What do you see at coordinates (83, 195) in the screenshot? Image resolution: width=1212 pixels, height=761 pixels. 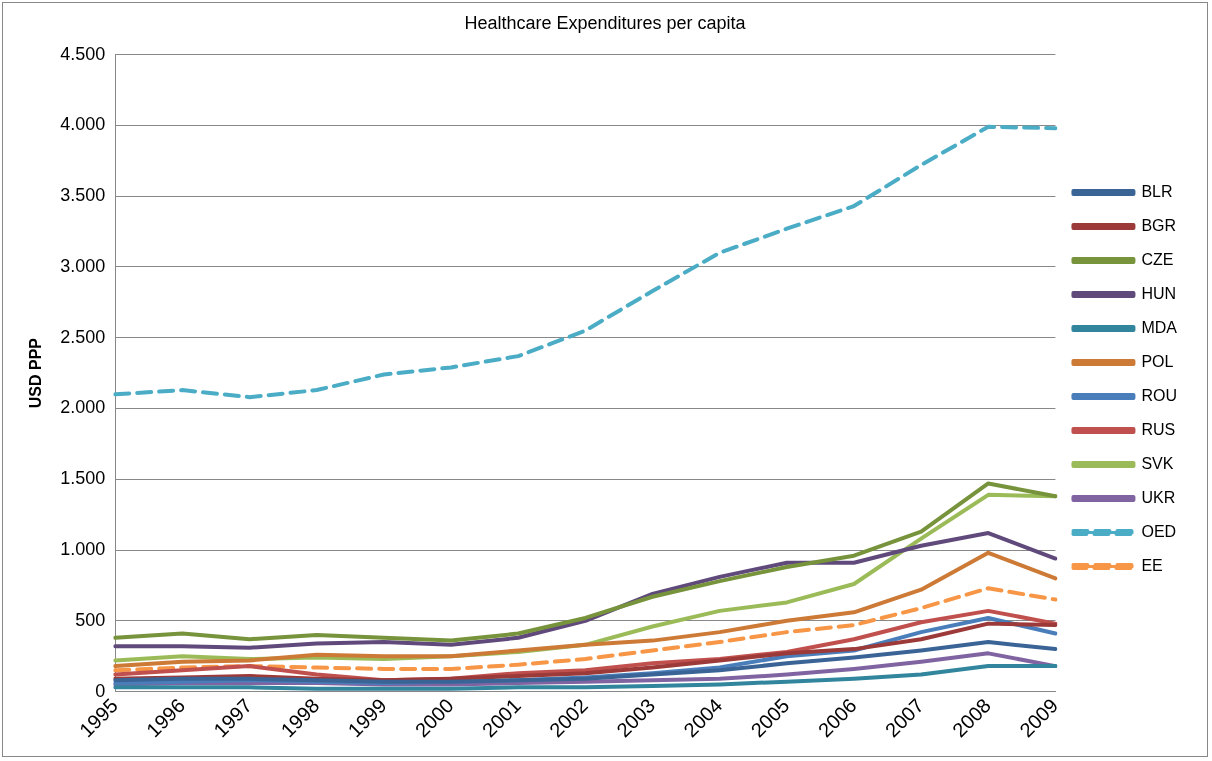 I see `y-tick-label: 3.500` at bounding box center [83, 195].